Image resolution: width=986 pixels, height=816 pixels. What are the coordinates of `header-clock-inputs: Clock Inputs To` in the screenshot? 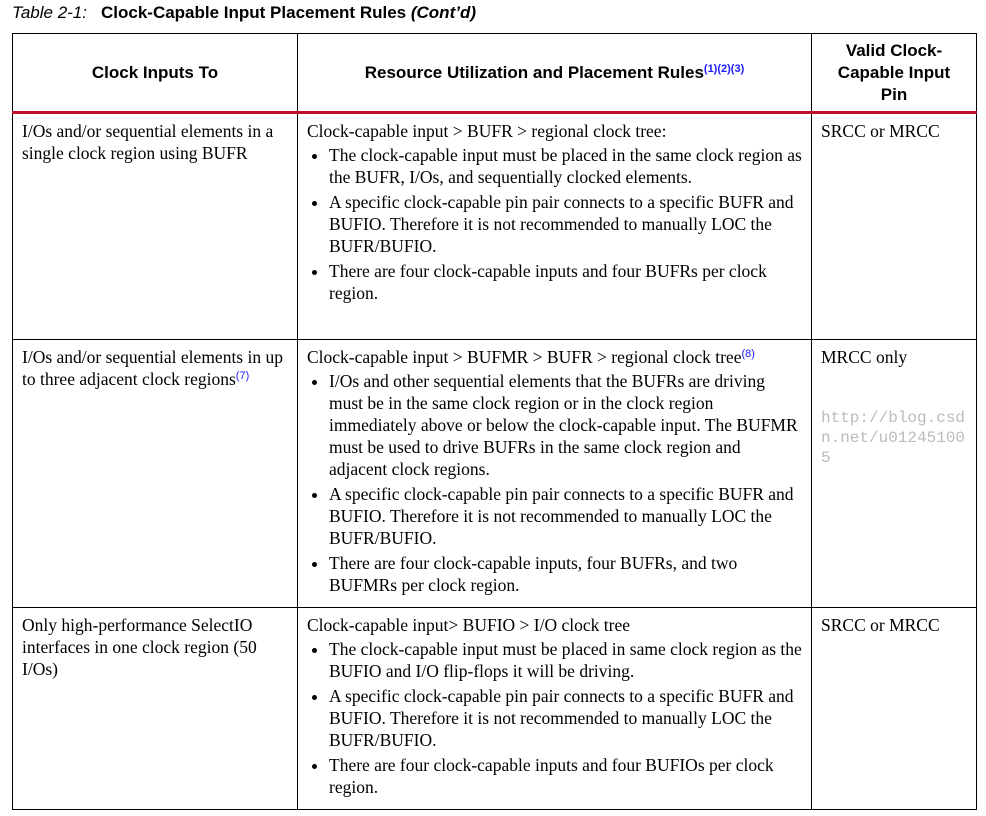 It's located at (155, 73).